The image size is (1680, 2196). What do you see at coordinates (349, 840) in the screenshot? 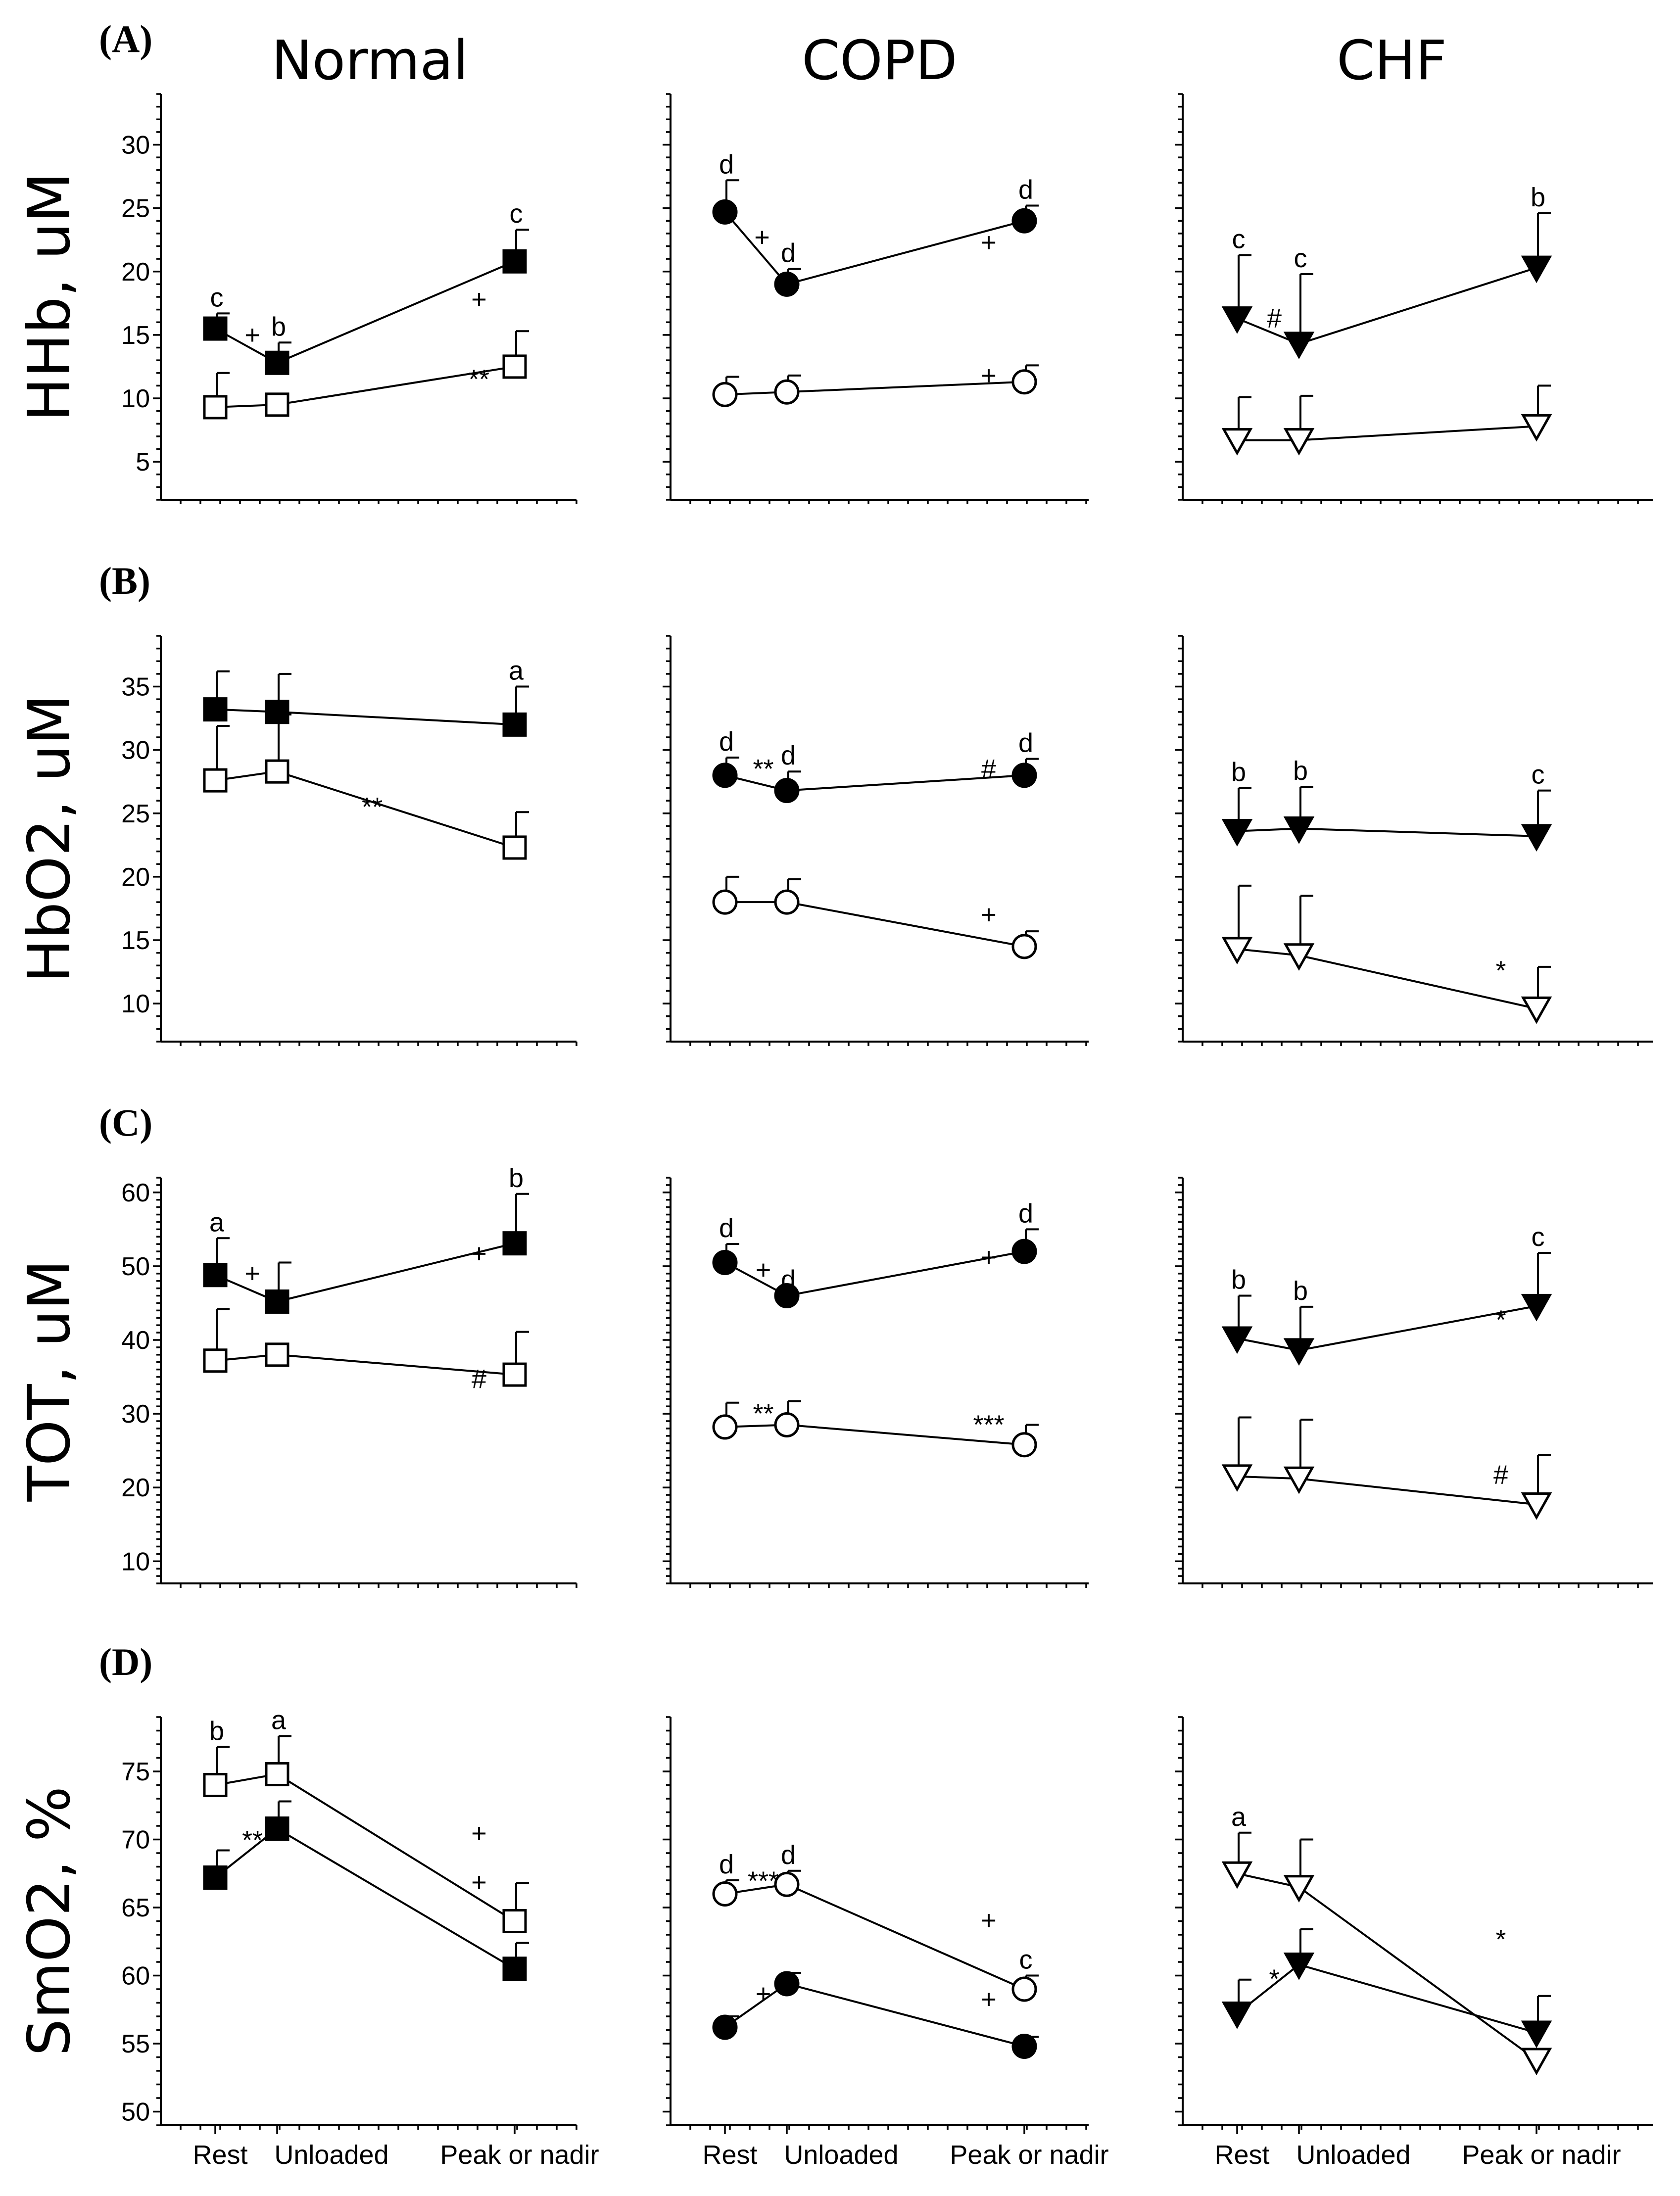
I see `subplot-(B)-Normal: 10 15 20 25 30 35 a **` at bounding box center [349, 840].